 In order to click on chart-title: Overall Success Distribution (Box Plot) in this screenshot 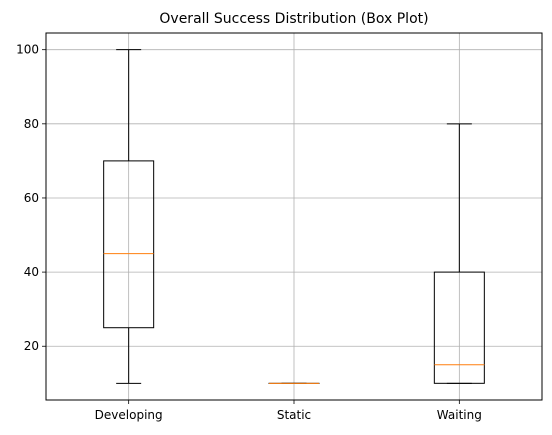, I will do `click(293, 19)`.